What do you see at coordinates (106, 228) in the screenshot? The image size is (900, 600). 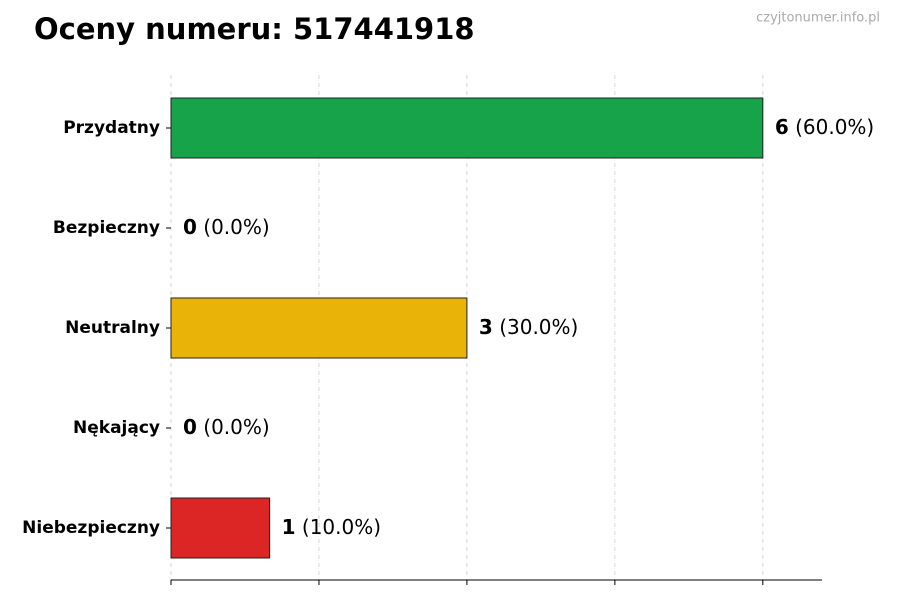 I see `y-tick-label: Bezpieczny` at bounding box center [106, 228].